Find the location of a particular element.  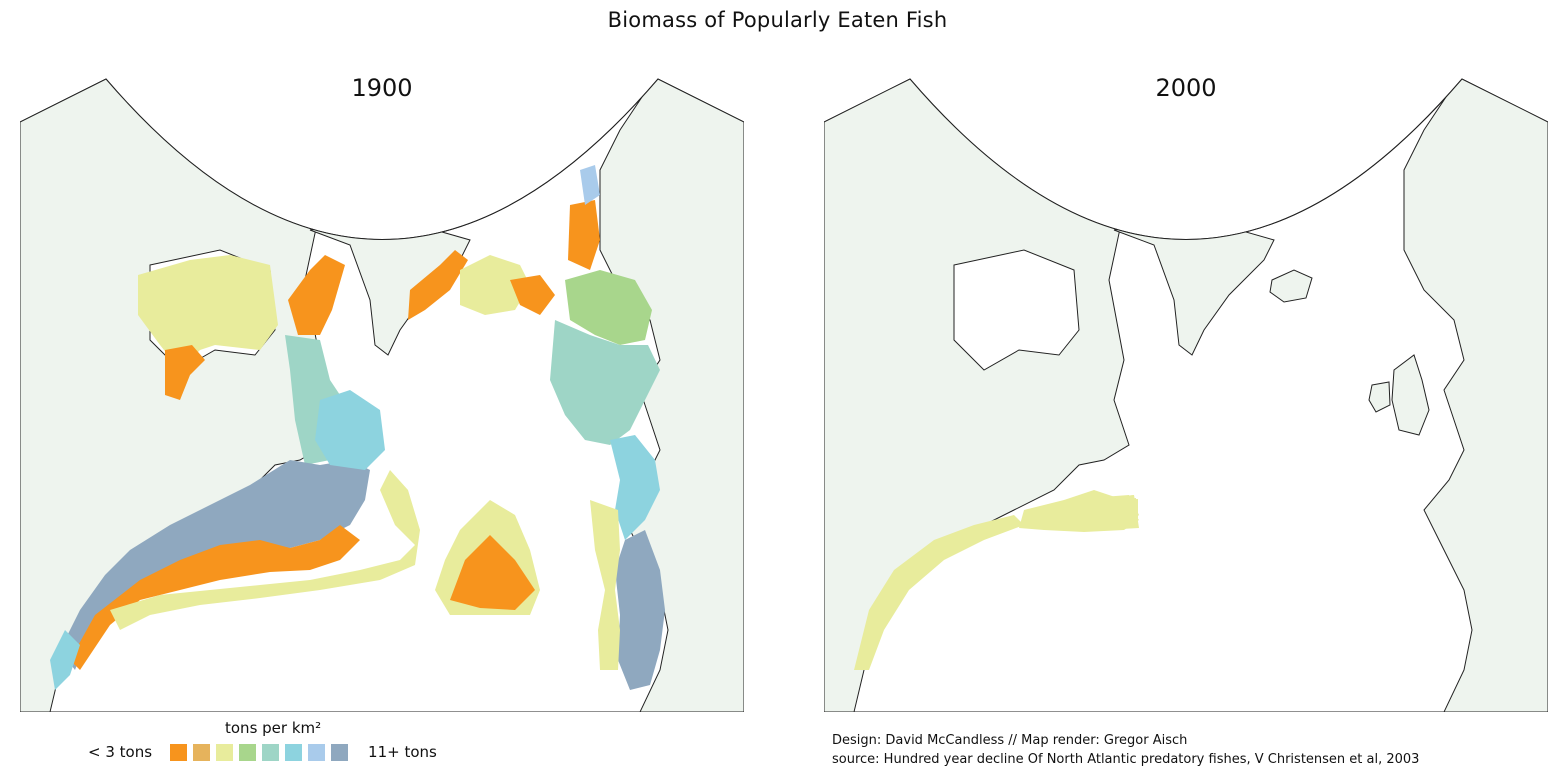

biomass-2000 is located at coordinates (996, 580).